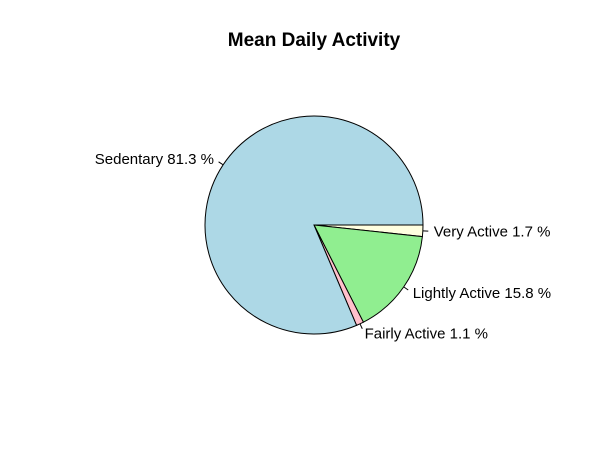  I want to click on slice-label-very-active: Very Active 1.7 %, so click(492, 231).